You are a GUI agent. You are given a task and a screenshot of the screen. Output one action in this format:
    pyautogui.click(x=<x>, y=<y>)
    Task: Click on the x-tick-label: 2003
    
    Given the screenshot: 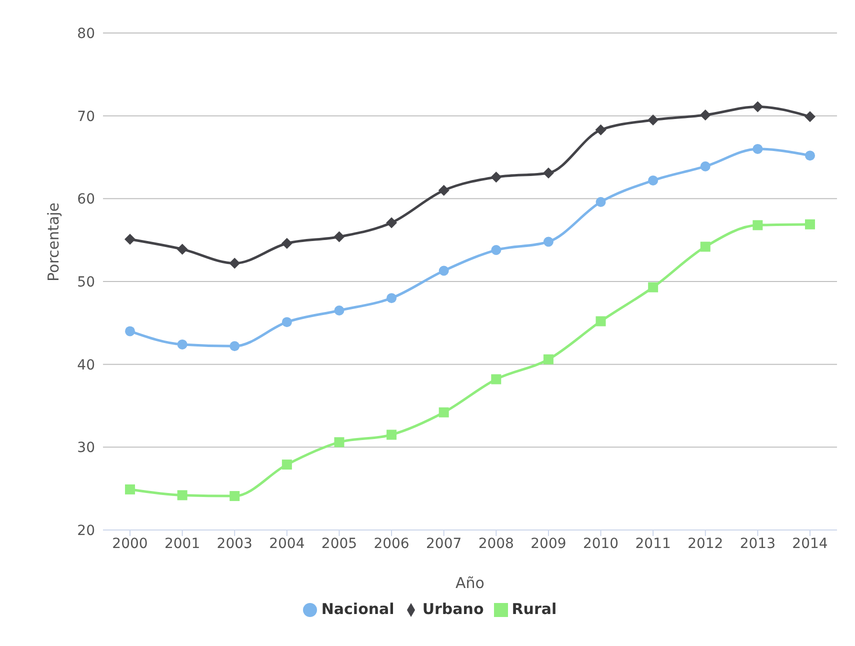 What is the action you would take?
    pyautogui.click(x=234, y=544)
    